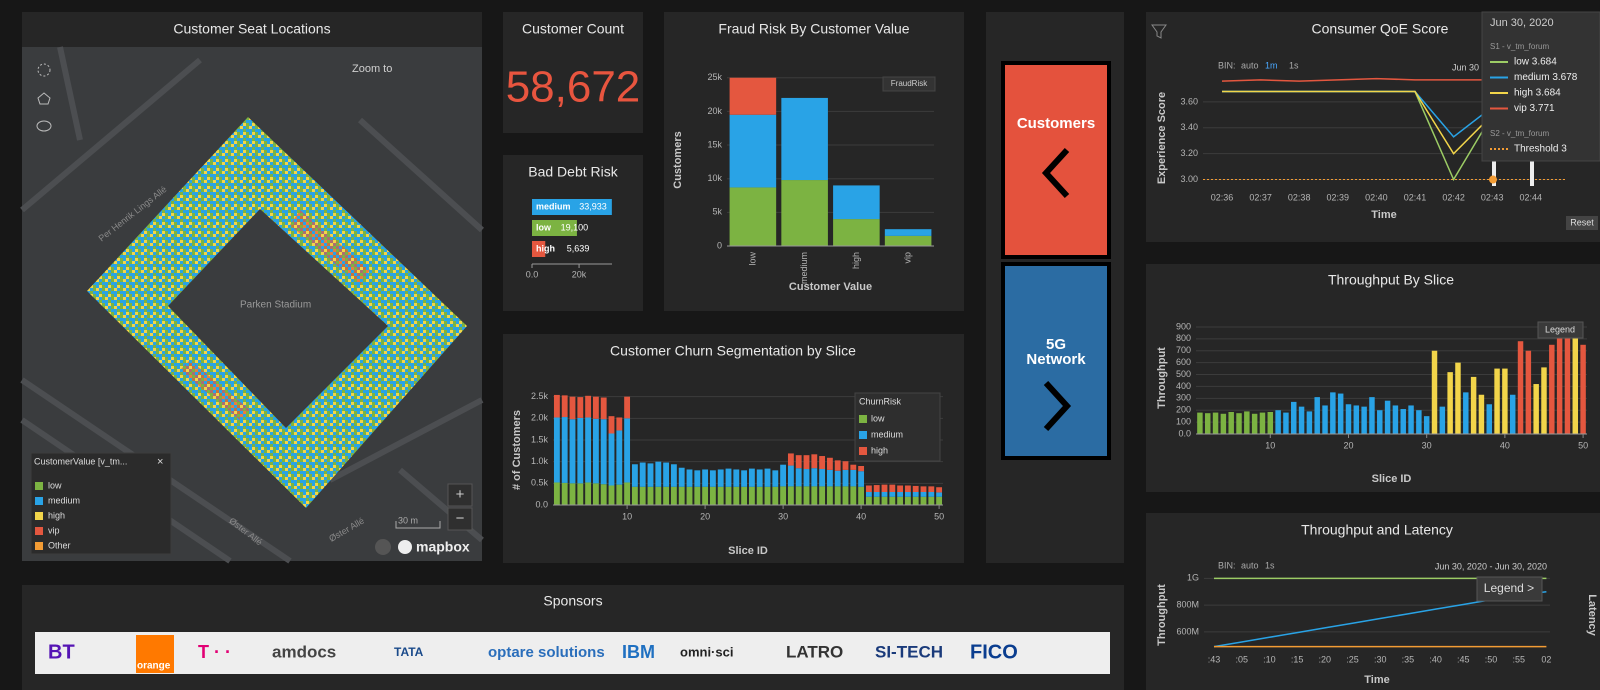  What do you see at coordinates (1532, 173) in the screenshot?
I see `selection-handle` at bounding box center [1532, 173].